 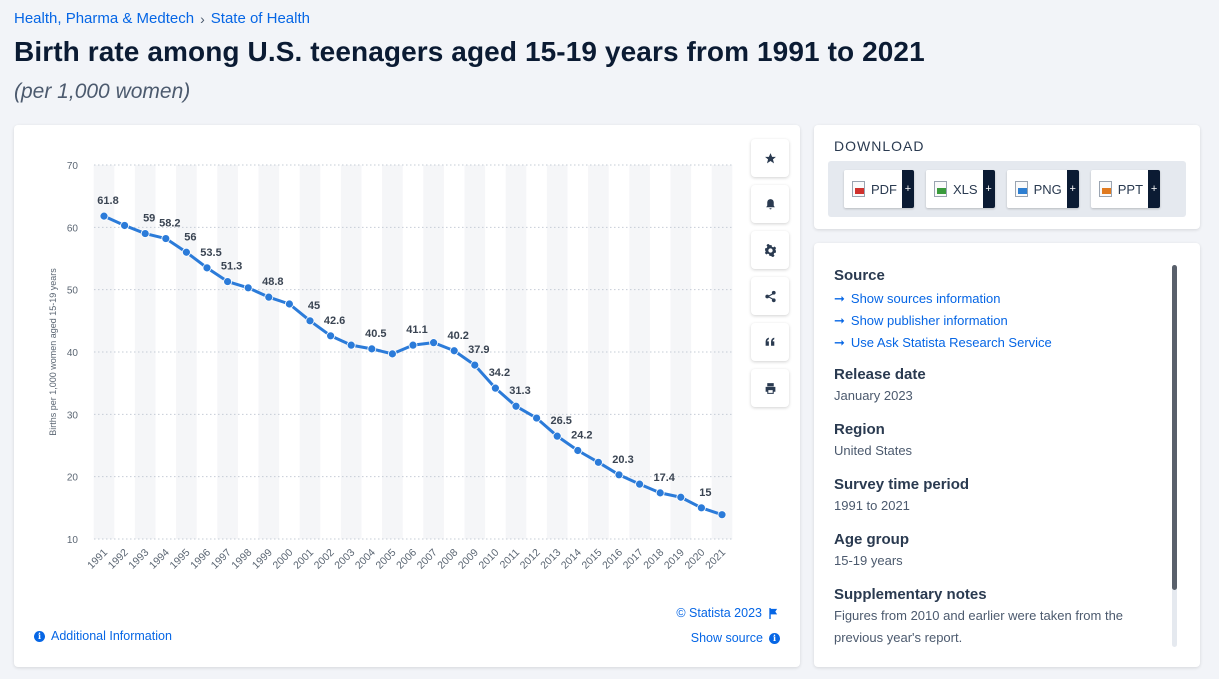 I want to click on data-label-2011: 31.3, so click(x=519, y=391).